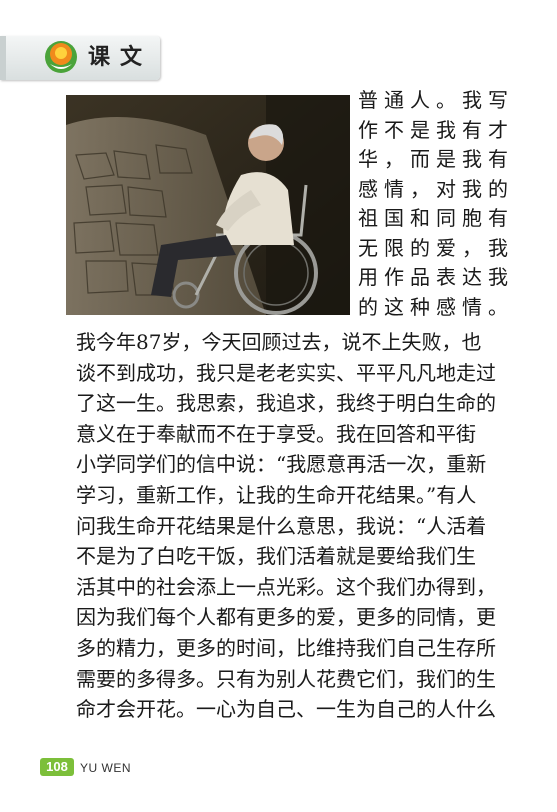  Describe the element at coordinates (433, 247) in the screenshot. I see `side-text-line: 无限的爱，我` at that location.